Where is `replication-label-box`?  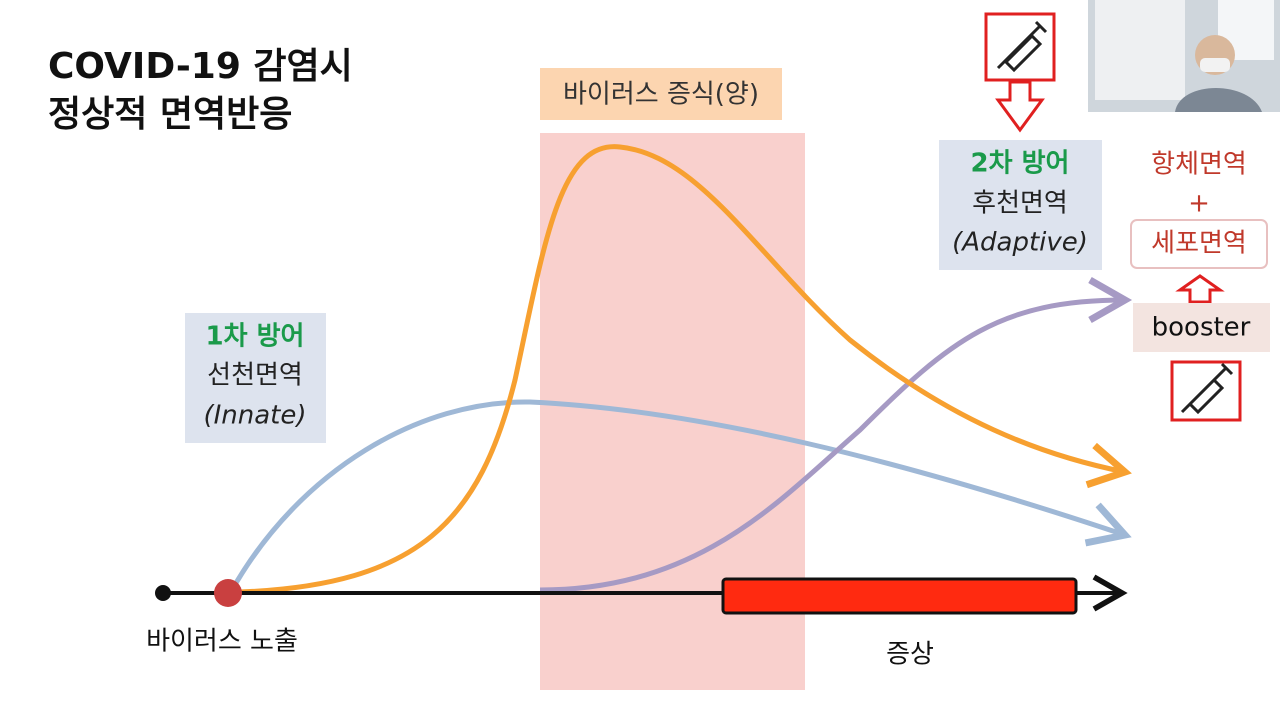 replication-label-box is located at coordinates (661, 94).